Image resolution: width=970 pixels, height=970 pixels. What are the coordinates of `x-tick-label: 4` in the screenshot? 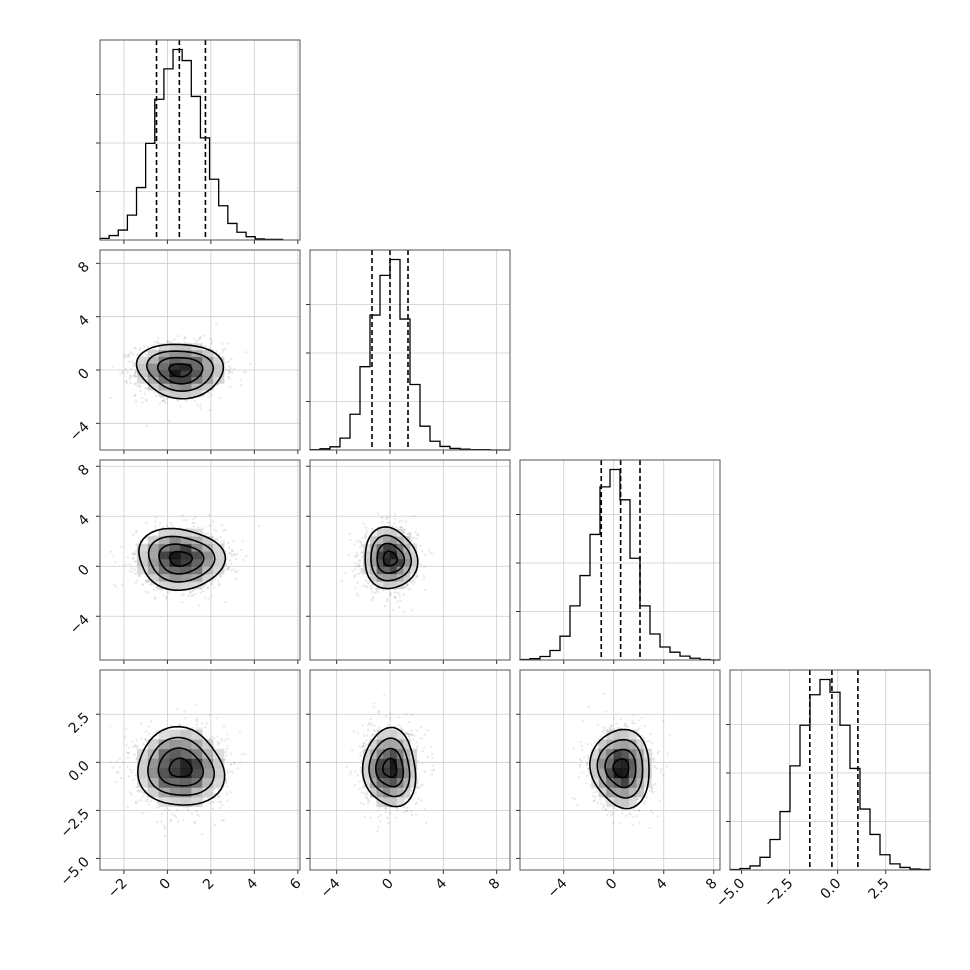 It's located at (662, 884).